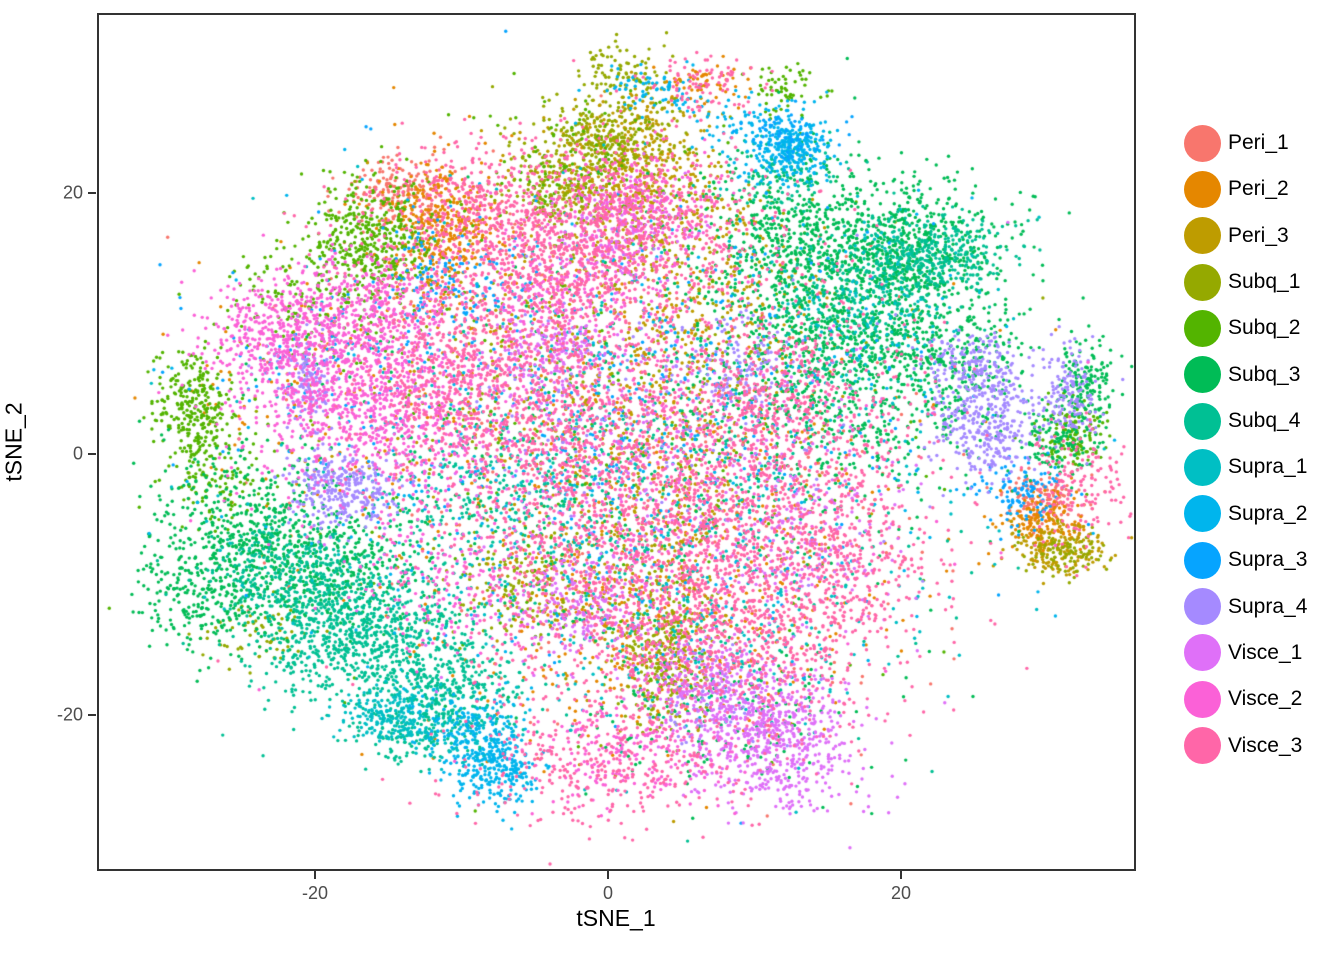 Image resolution: width=1344 pixels, height=960 pixels. I want to click on y-tick-label: 20, so click(72, 192).